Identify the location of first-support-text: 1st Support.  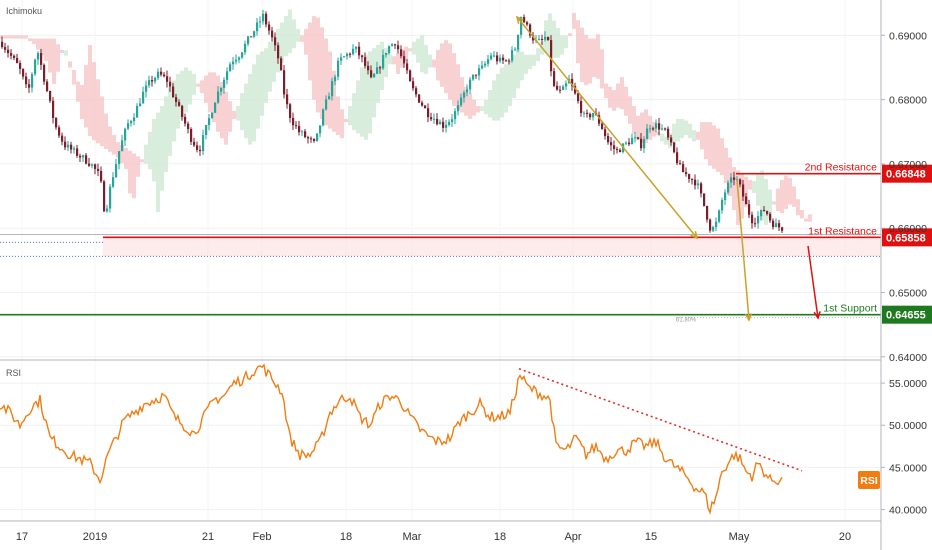
(850, 309).